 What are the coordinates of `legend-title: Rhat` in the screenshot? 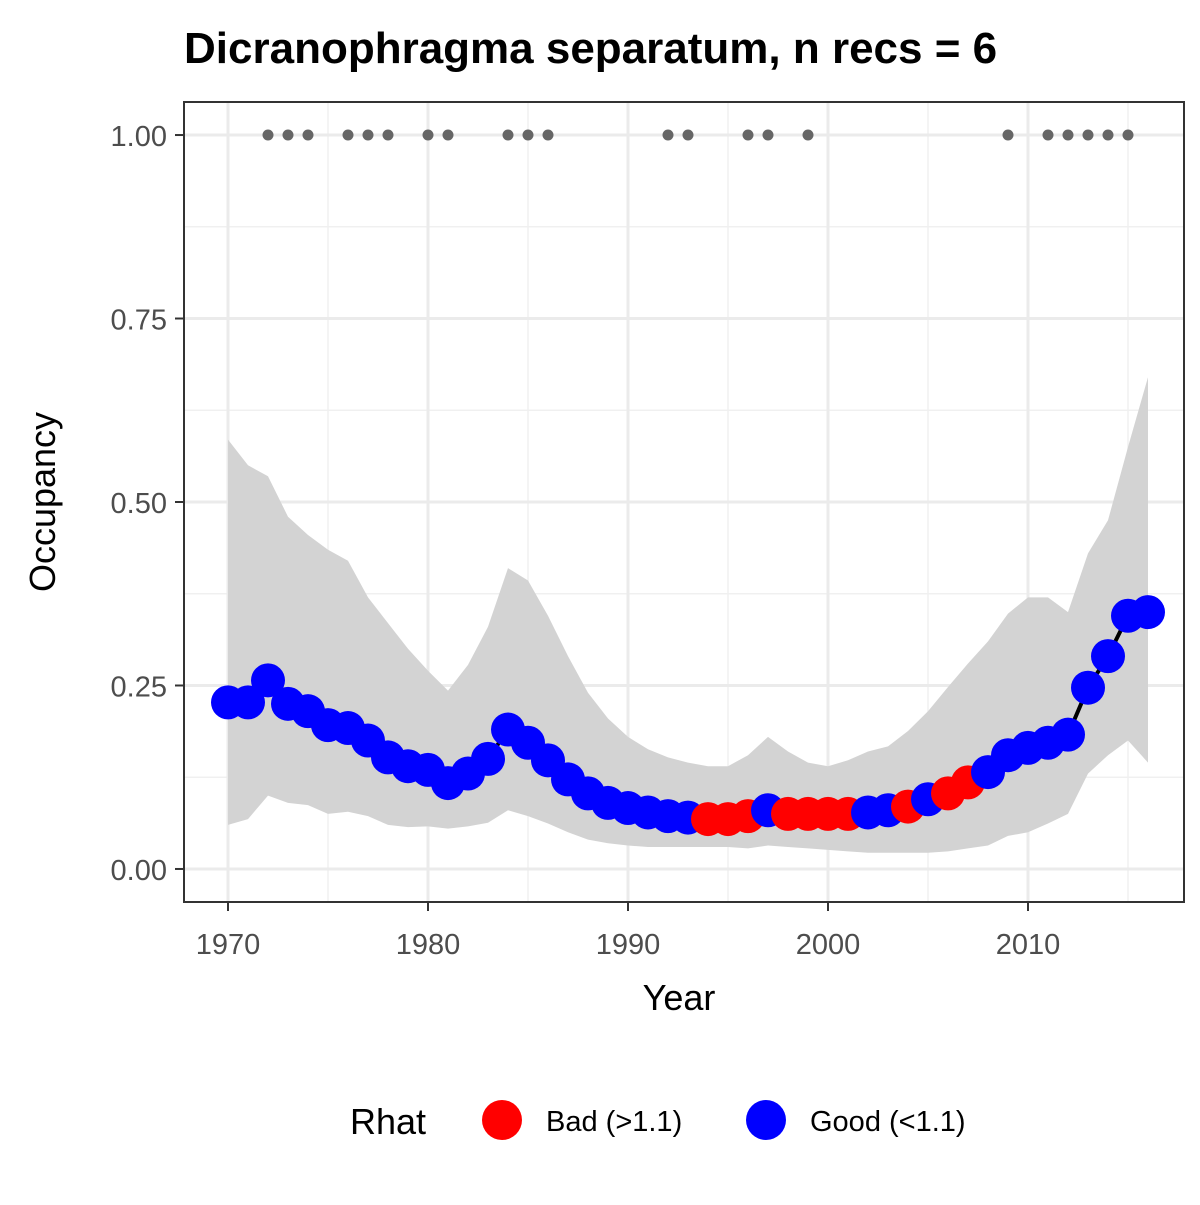 It's located at (388, 1121).